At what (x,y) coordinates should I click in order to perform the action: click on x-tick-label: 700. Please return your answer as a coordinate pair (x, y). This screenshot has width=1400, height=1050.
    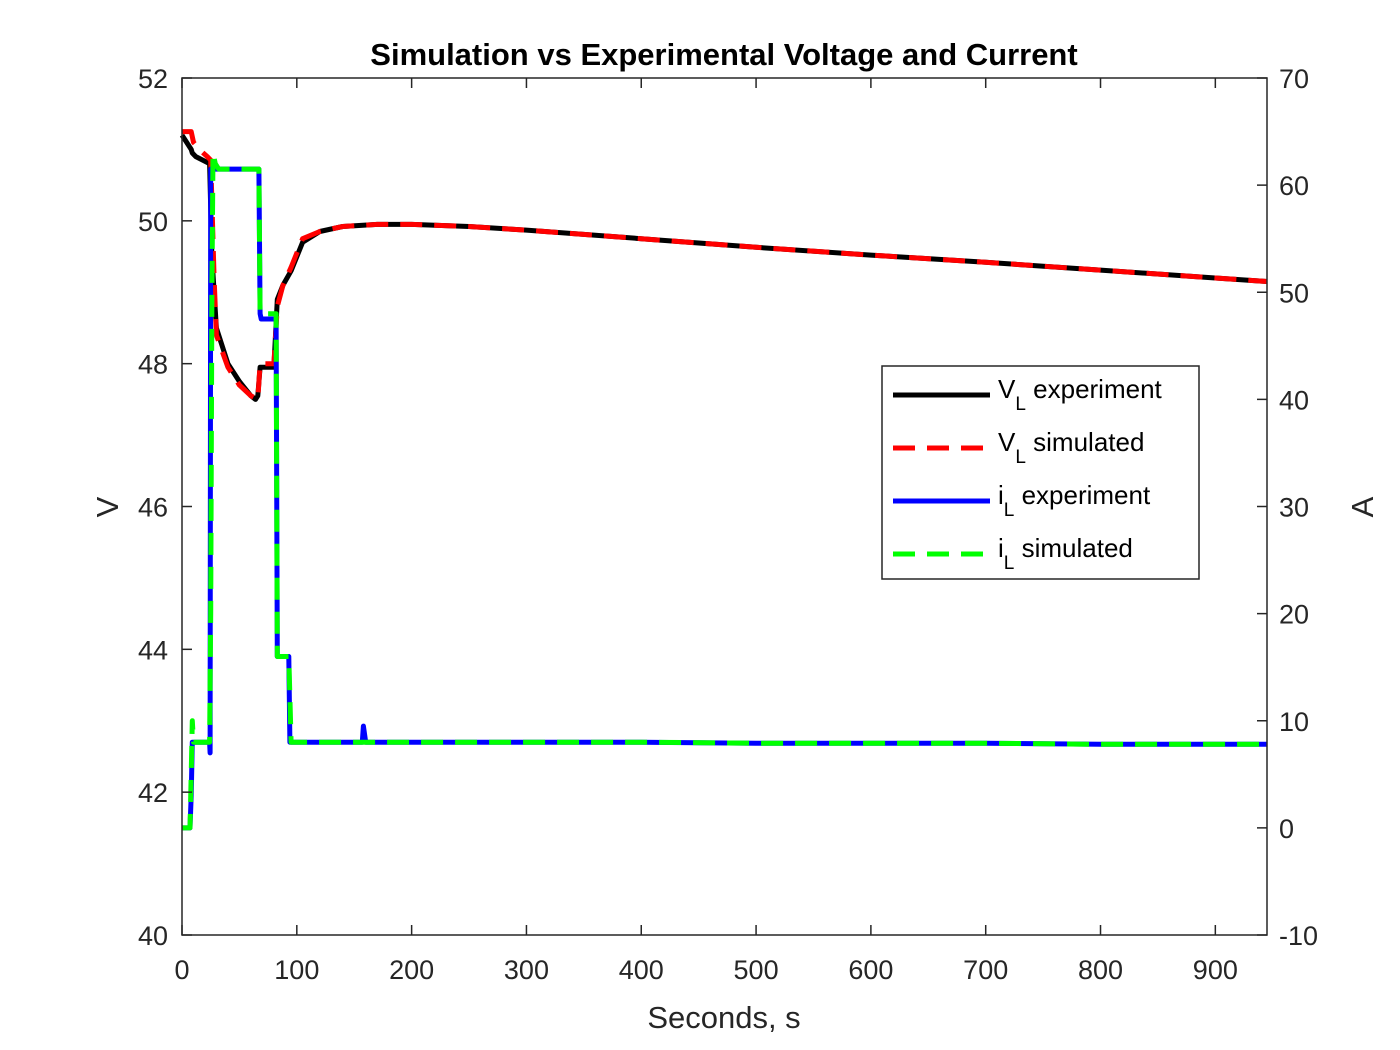
    Looking at the image, I should click on (985, 970).